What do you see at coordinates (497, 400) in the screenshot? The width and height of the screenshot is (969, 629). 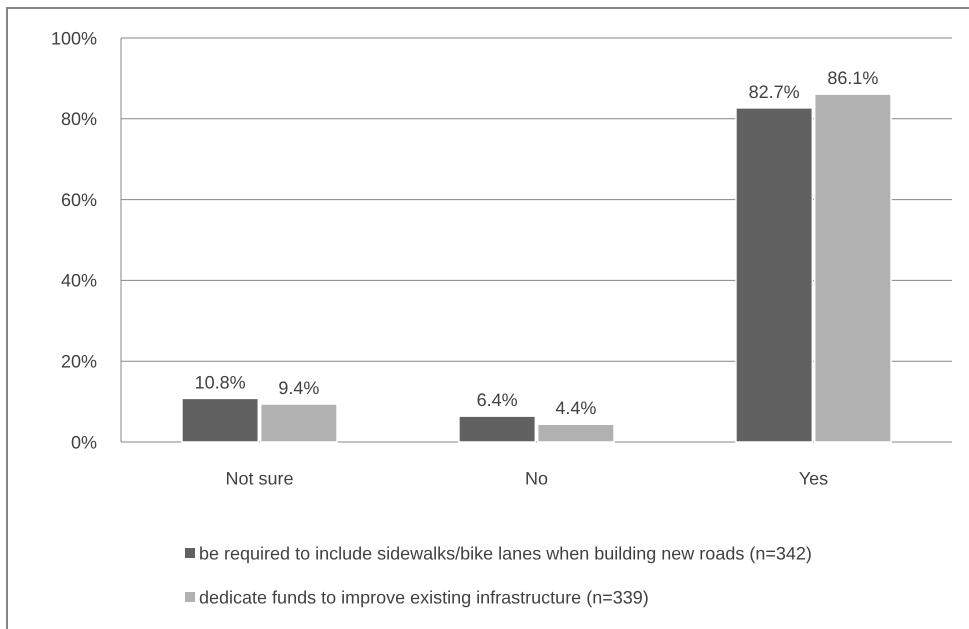 I see `data-label: 6.4%` at bounding box center [497, 400].